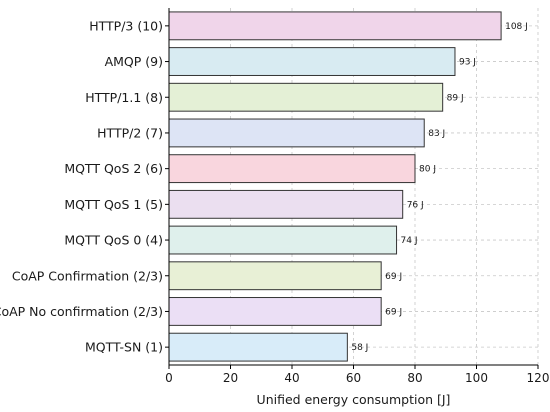  I want to click on bar-value-label: 83 J, so click(436, 134).